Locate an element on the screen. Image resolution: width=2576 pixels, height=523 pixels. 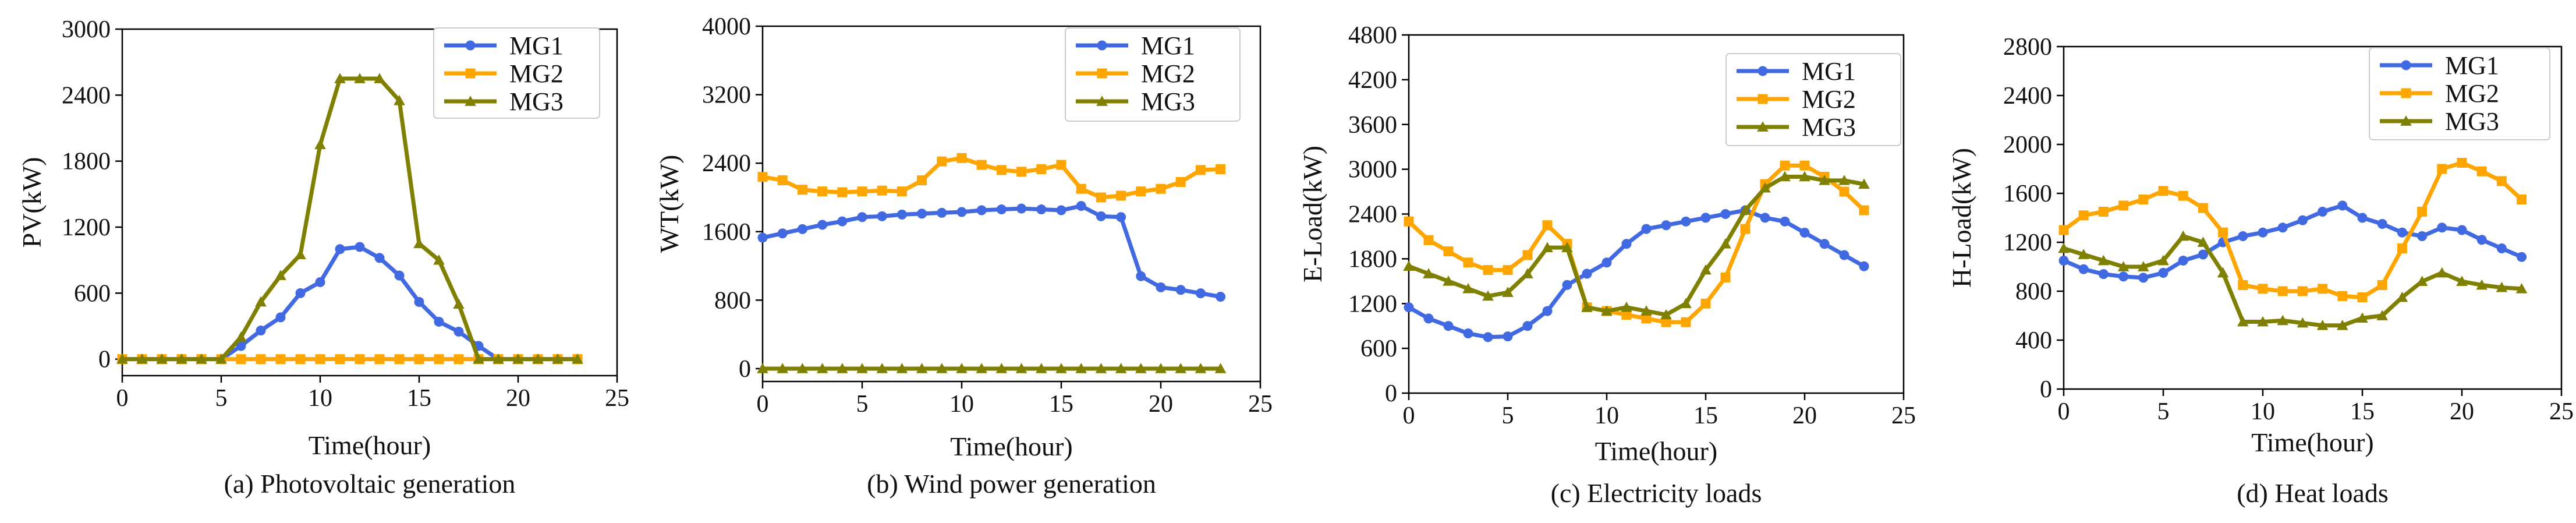
y-tick-label: 0 is located at coordinates (1391, 393).